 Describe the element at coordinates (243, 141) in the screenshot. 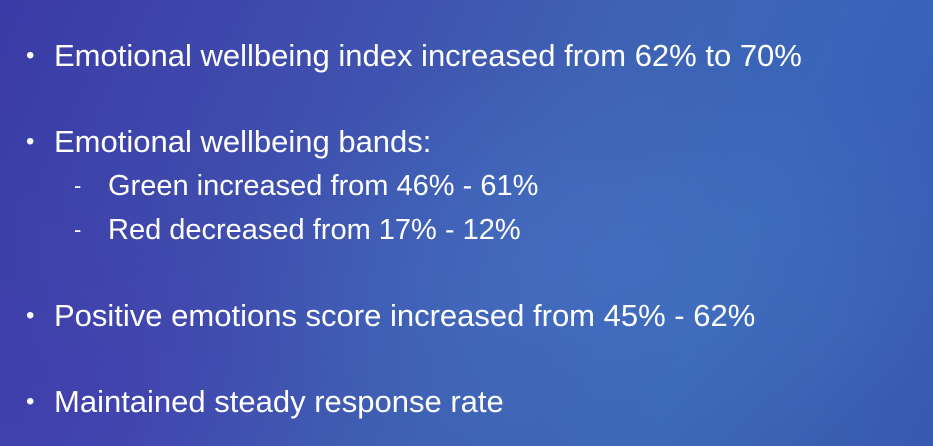

I see `bullet-text: Emotional wellbeing bands:` at that location.